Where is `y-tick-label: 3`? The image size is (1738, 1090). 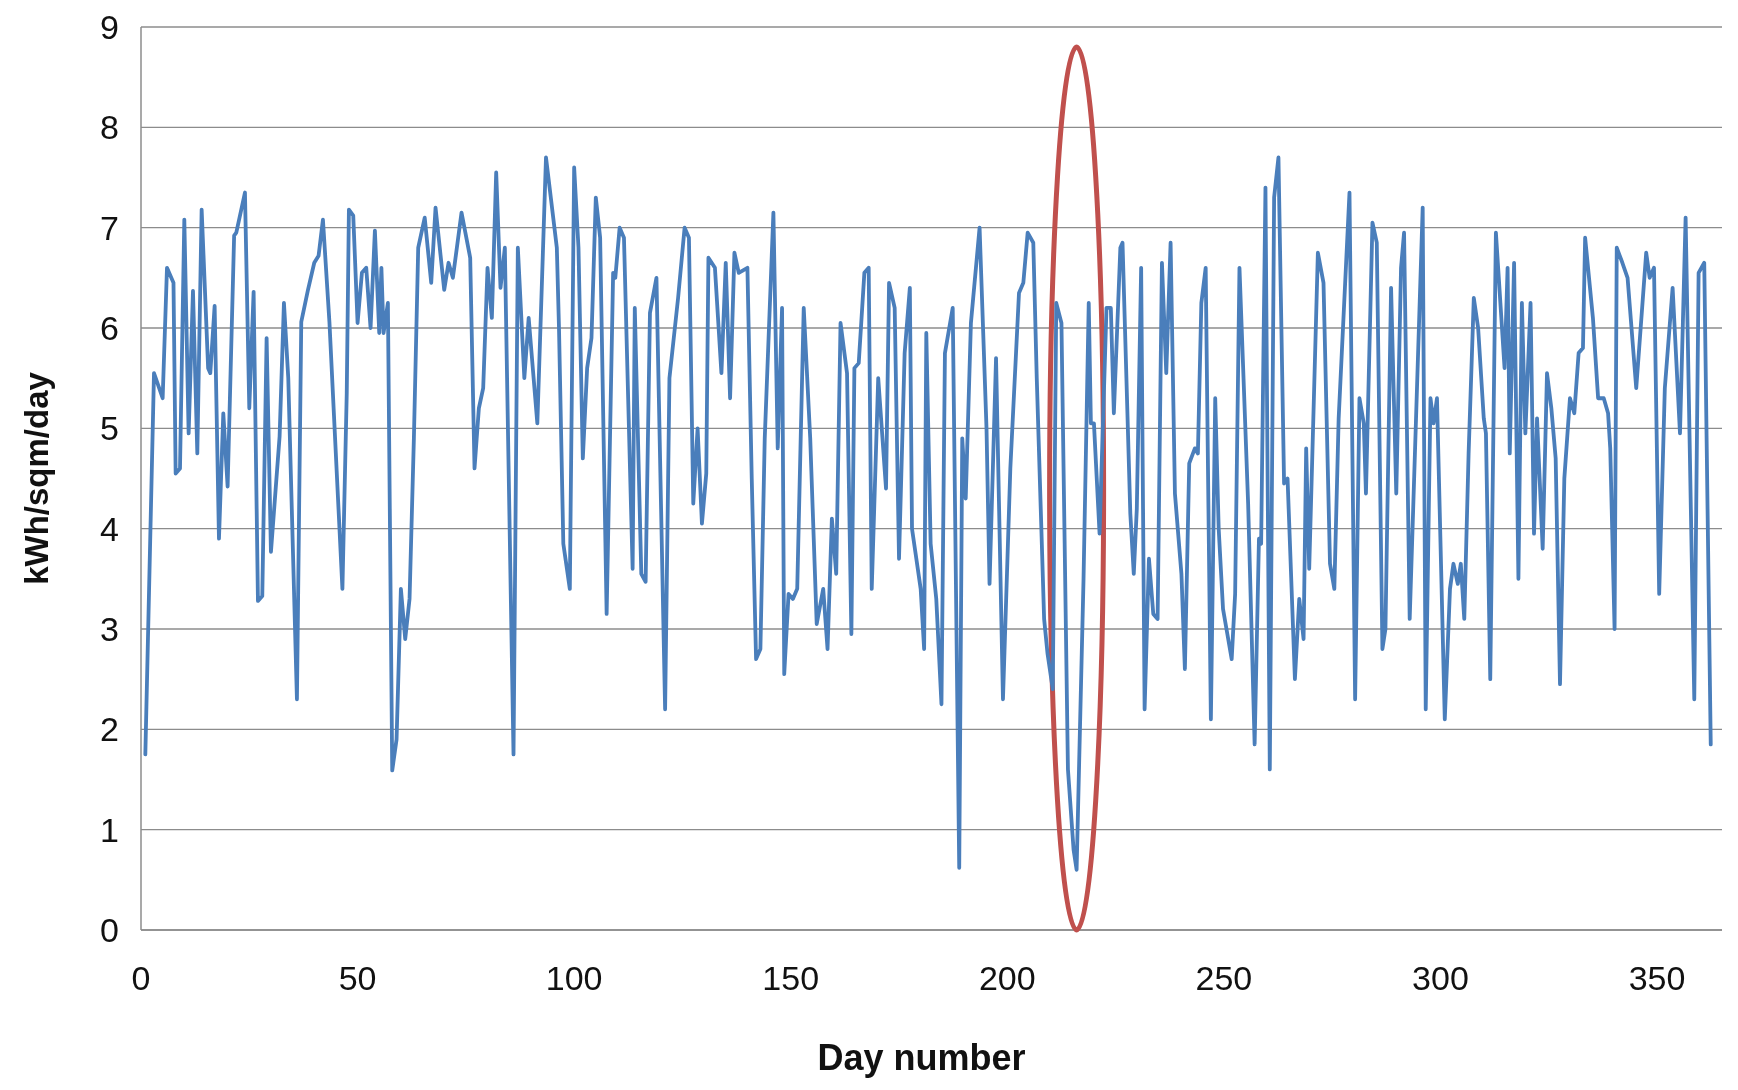 y-tick-label: 3 is located at coordinates (109, 629).